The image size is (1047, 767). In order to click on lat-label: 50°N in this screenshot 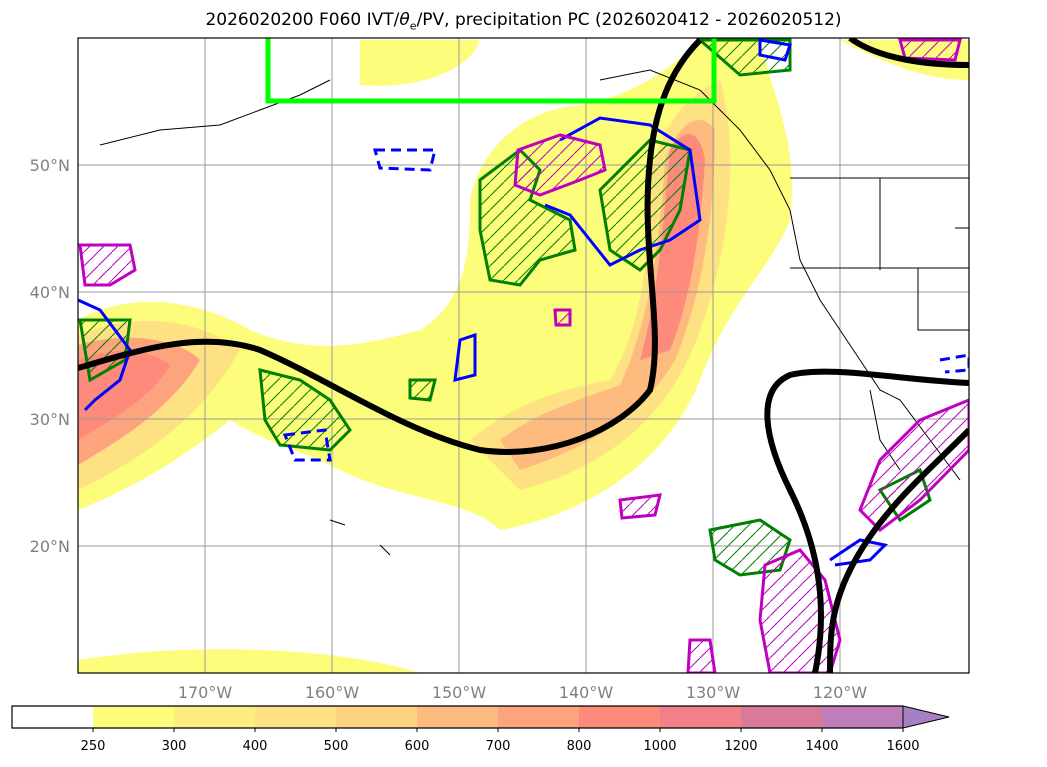, I will do `click(50, 165)`.